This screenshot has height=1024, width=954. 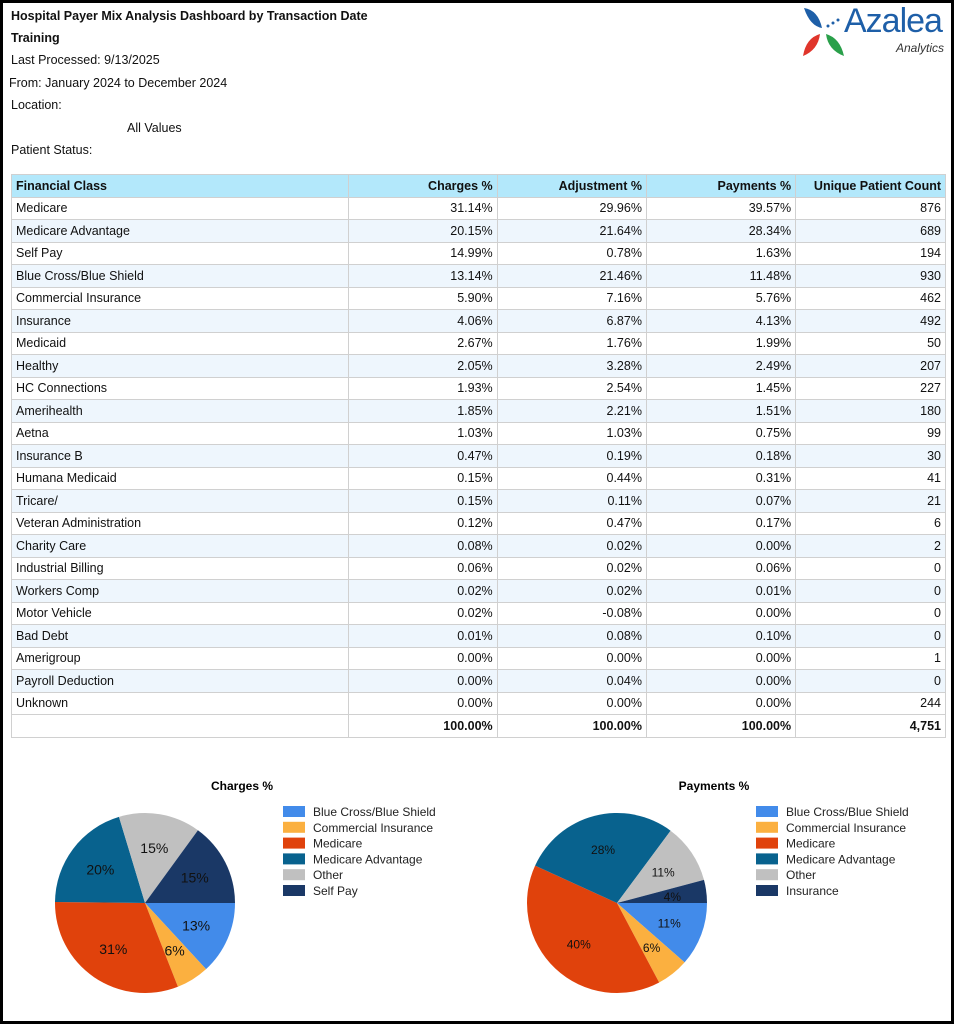 What do you see at coordinates (721, 591) in the screenshot?
I see `cell-value: 0.01%` at bounding box center [721, 591].